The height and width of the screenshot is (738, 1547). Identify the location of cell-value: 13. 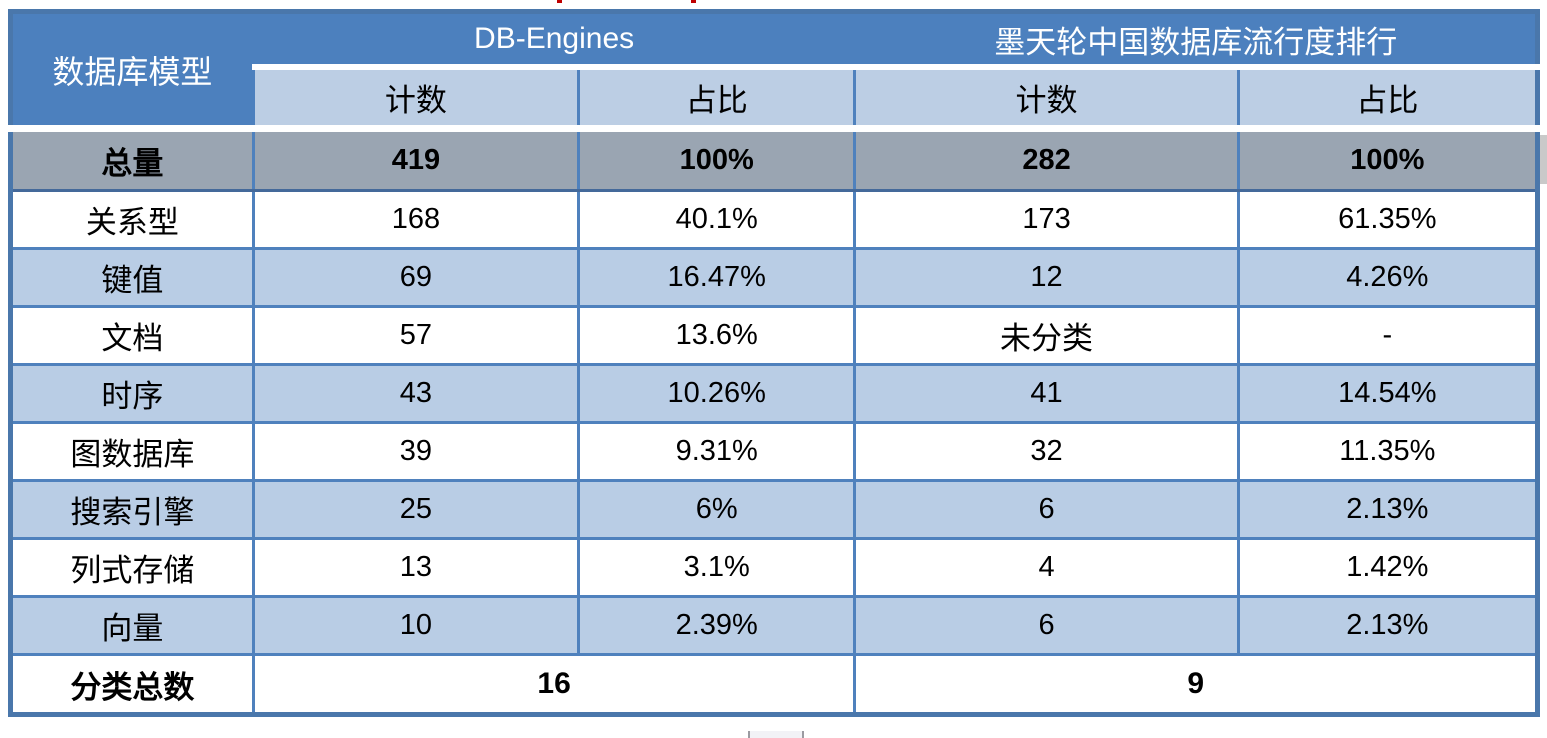
(416, 567).